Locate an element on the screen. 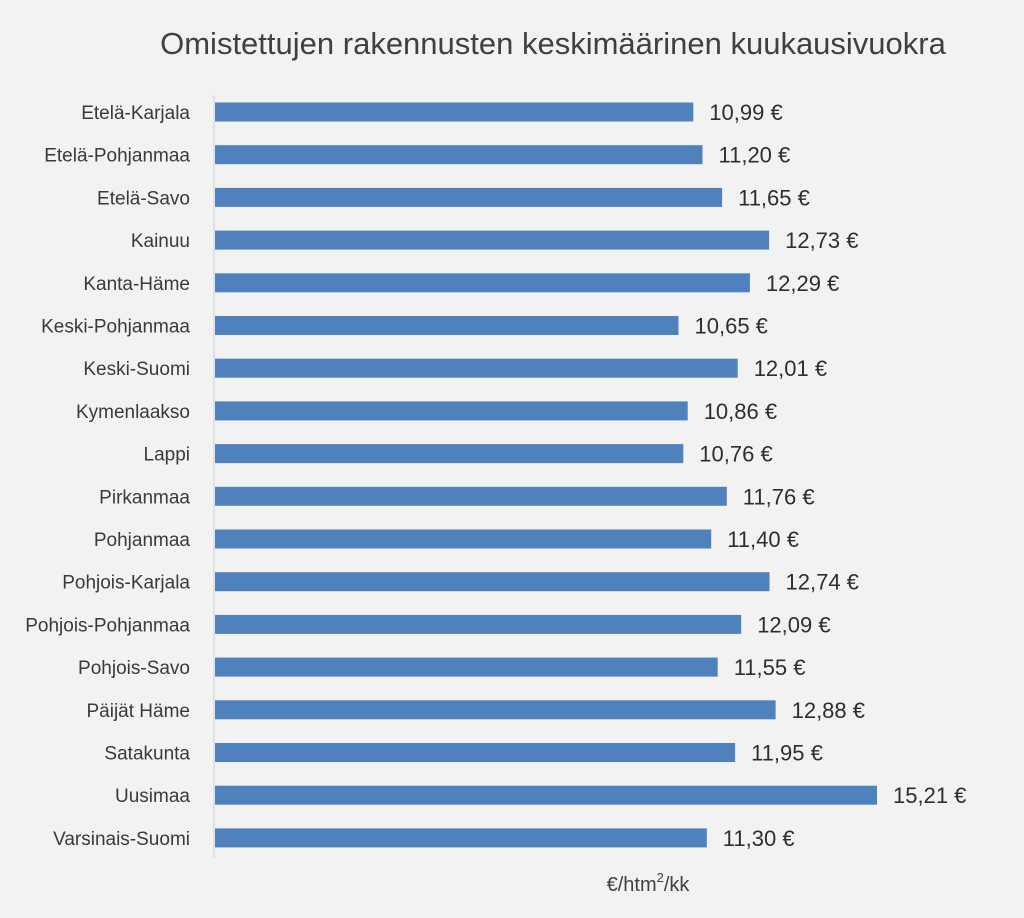 This screenshot has height=918, width=1024. category-label: Kainuu is located at coordinates (160, 241).